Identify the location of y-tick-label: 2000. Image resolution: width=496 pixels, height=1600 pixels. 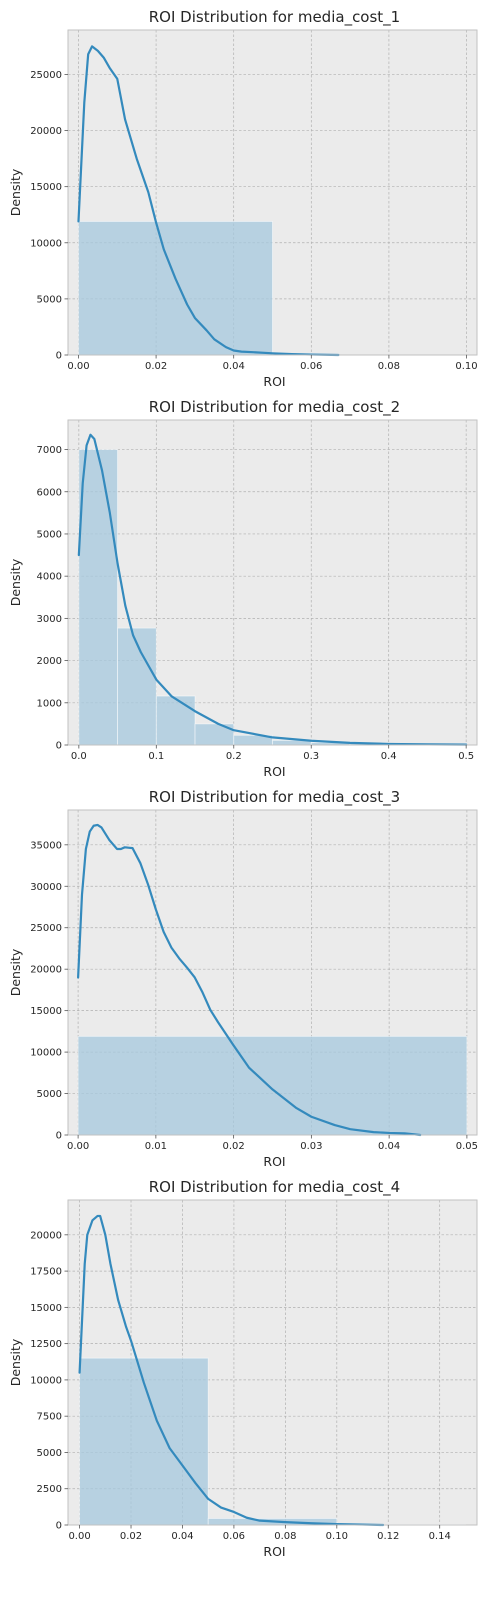
(49, 661).